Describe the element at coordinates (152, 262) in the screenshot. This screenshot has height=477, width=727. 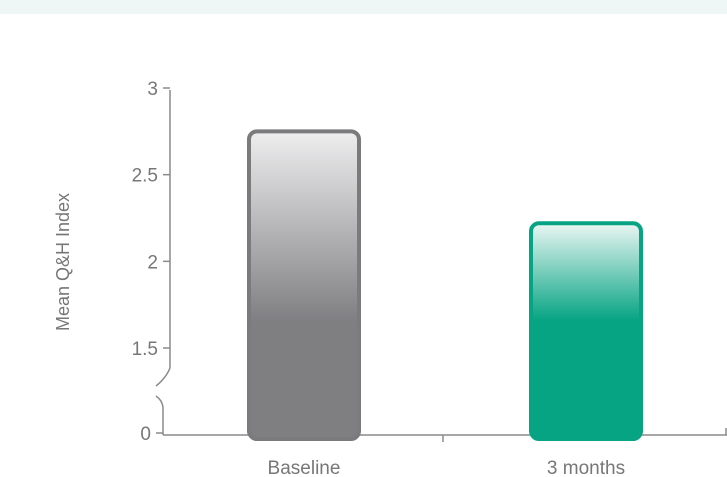
I see `y-tick-label: 2` at that location.